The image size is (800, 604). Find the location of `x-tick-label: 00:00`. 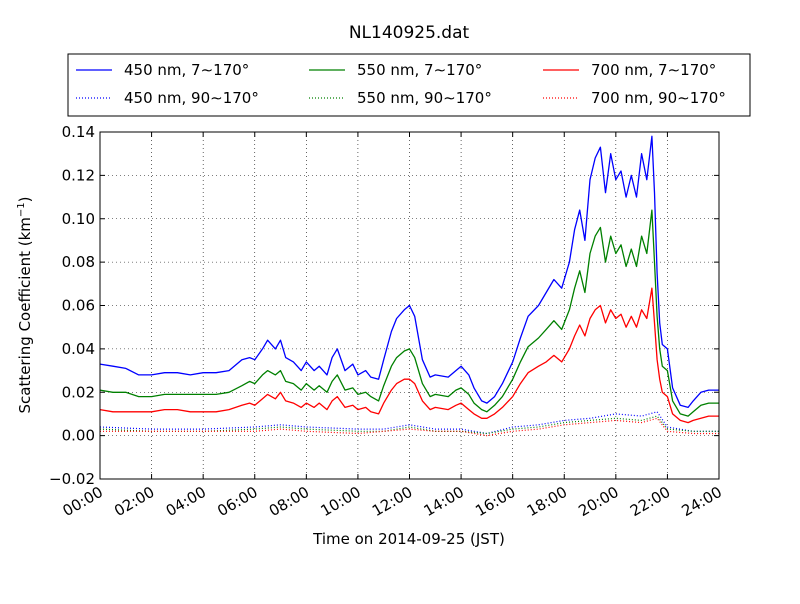

x-tick-label: 00:00 is located at coordinates (83, 501).